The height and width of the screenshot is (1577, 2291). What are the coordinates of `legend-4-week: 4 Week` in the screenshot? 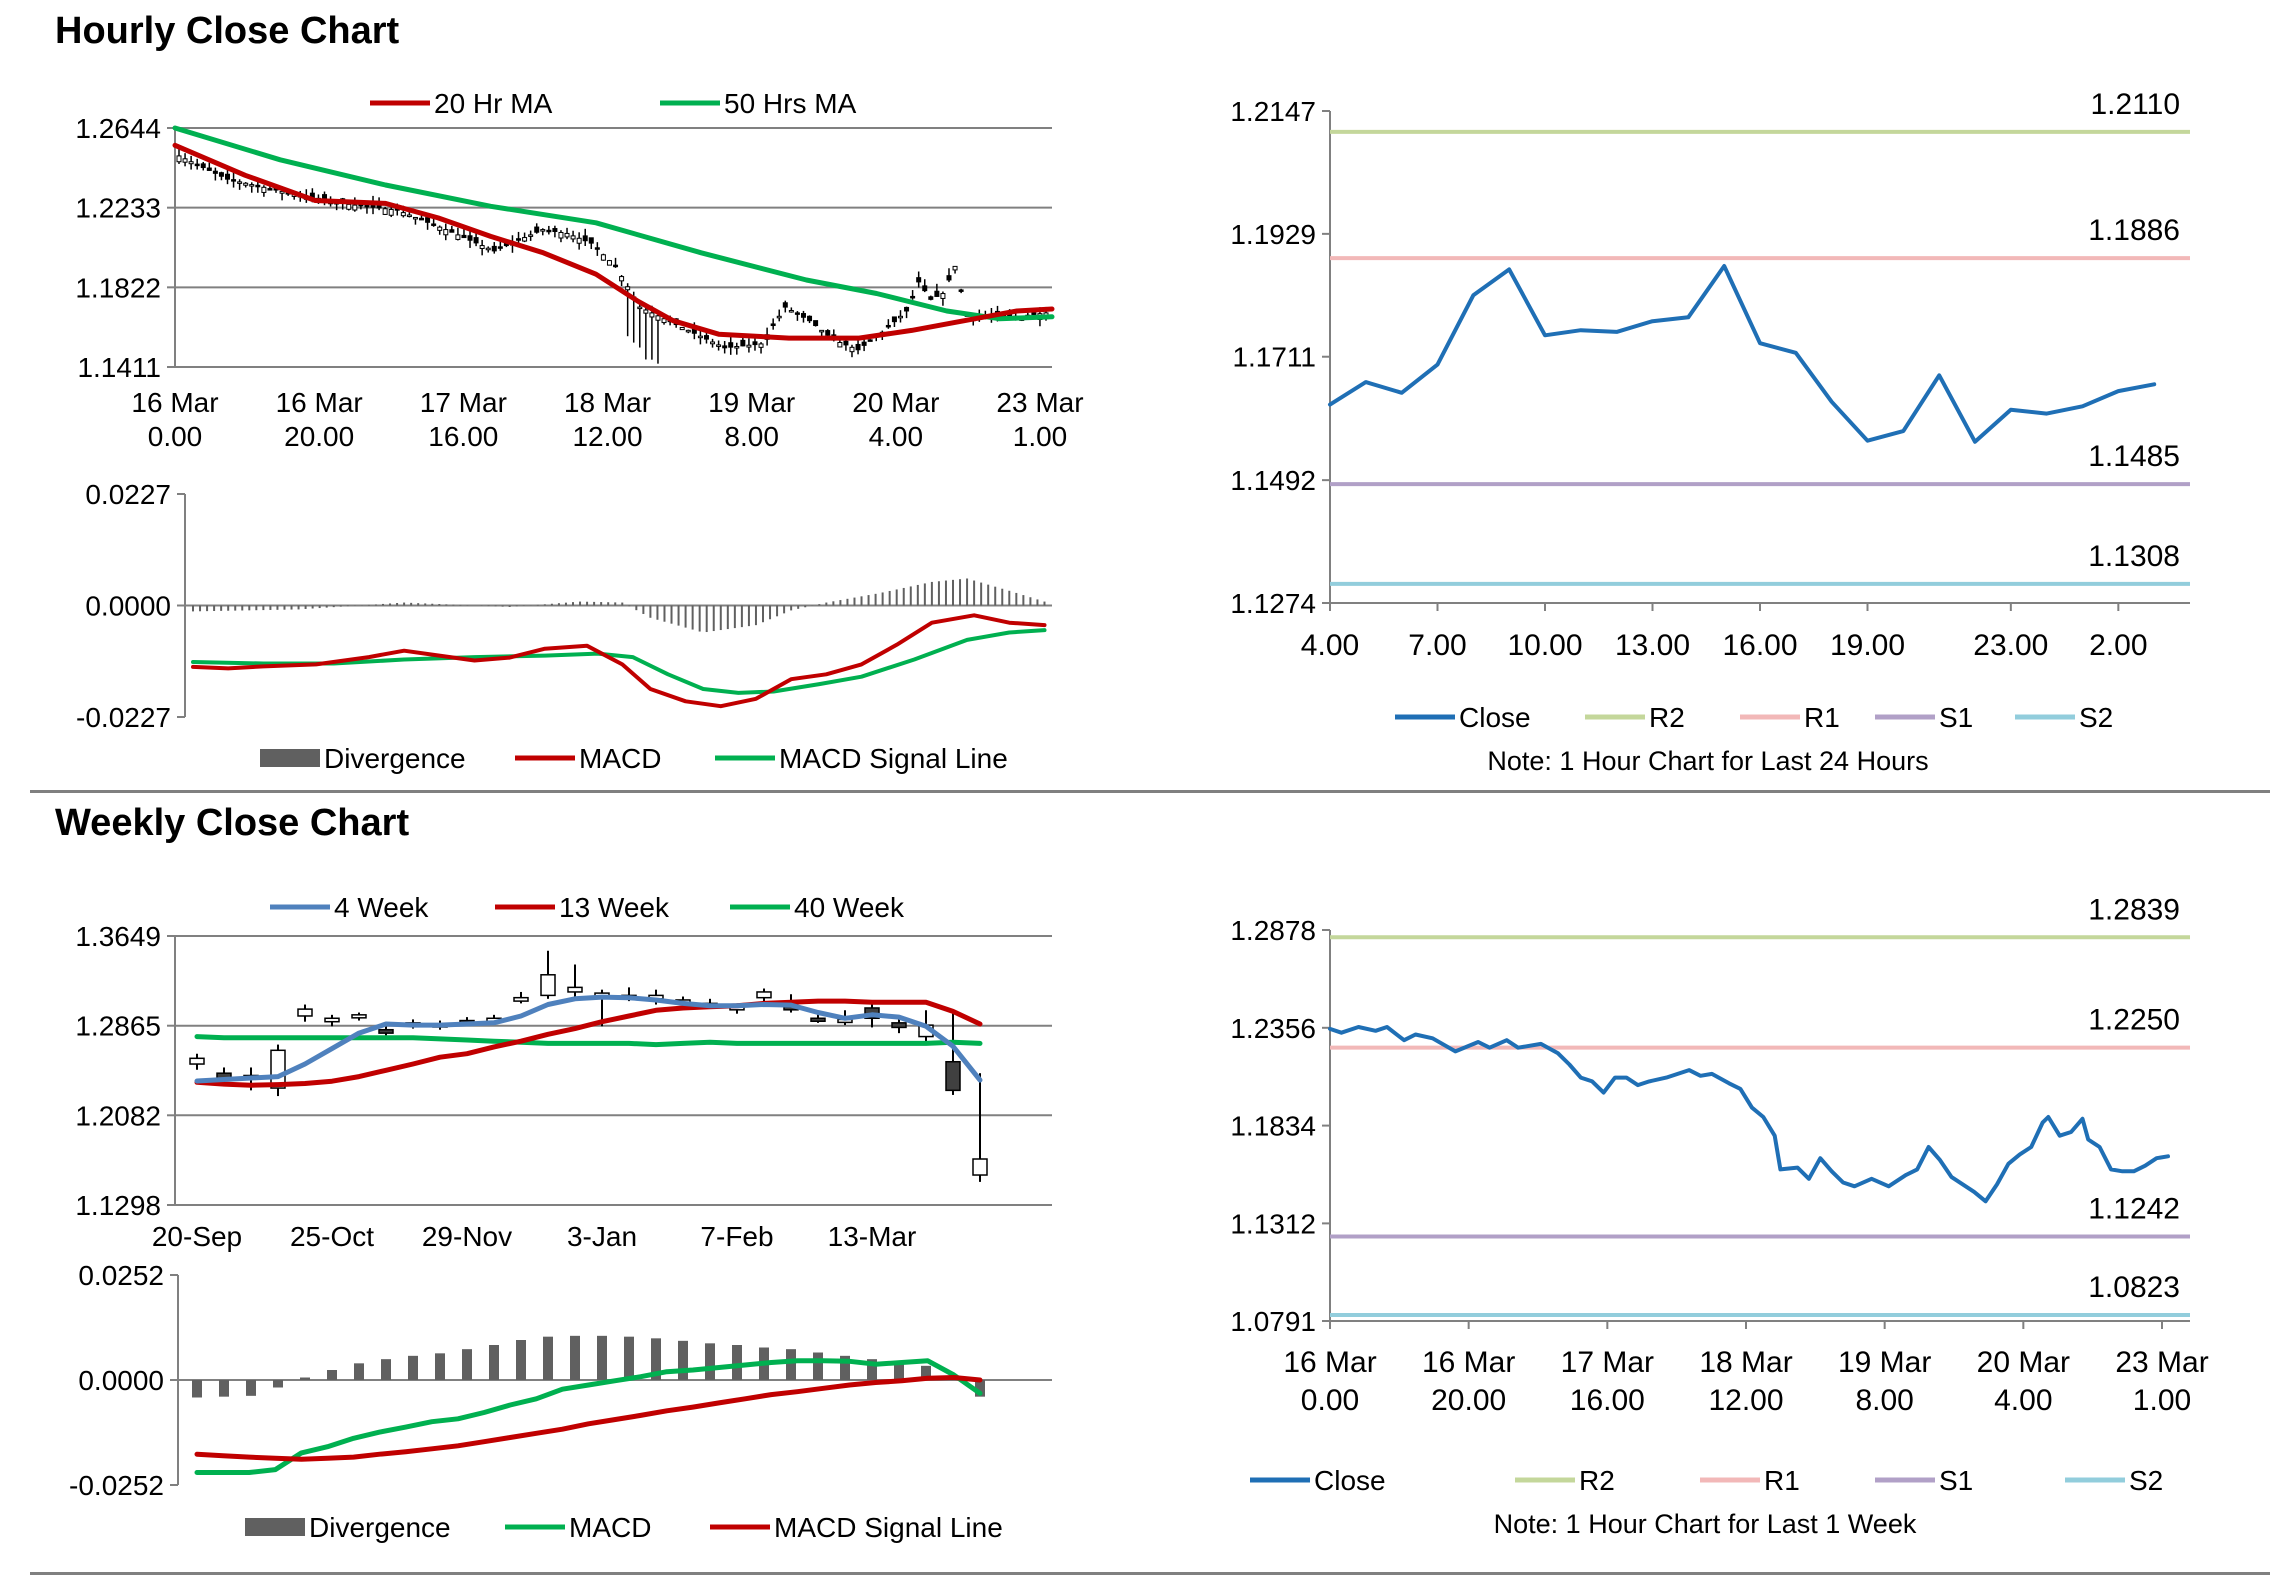 It's located at (381, 907).